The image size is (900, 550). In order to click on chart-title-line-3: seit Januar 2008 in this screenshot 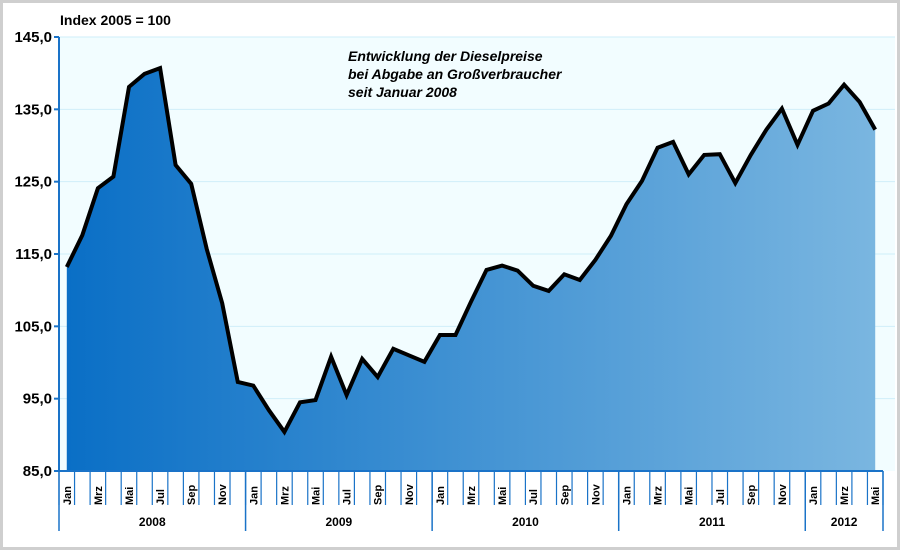, I will do `click(402, 92)`.